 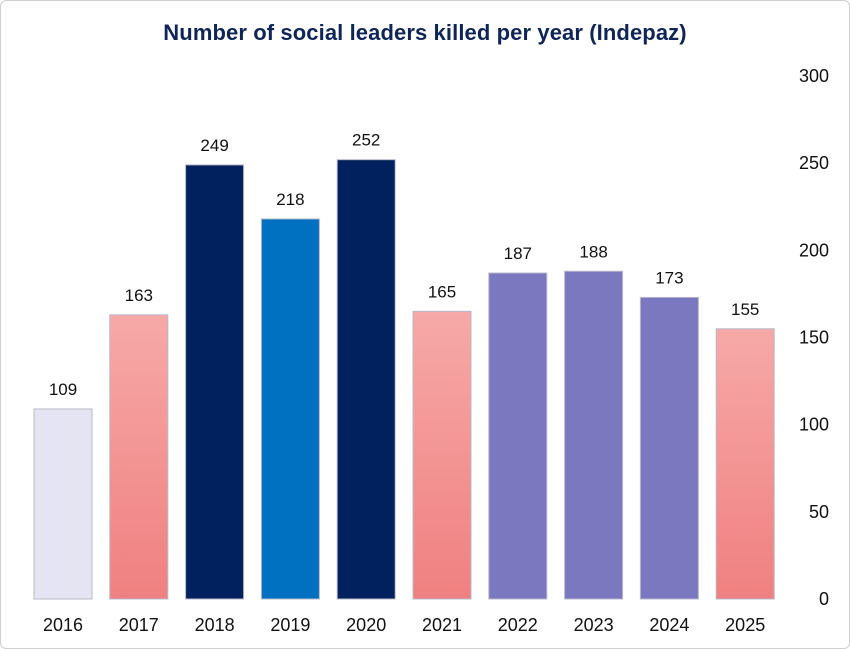 What do you see at coordinates (814, 250) in the screenshot?
I see `y-tick-label-200: 200` at bounding box center [814, 250].